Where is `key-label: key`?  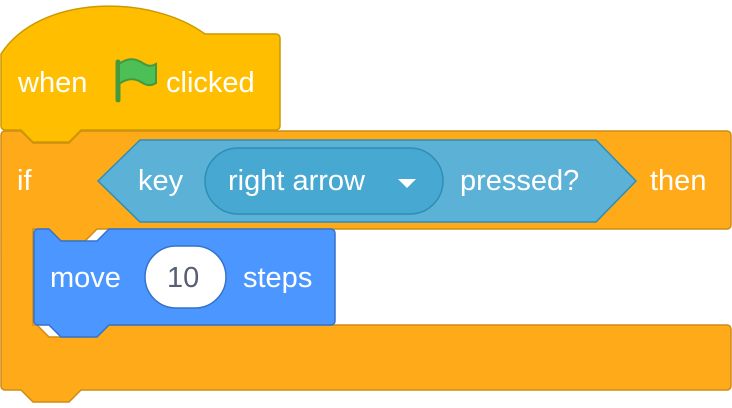 key-label: key is located at coordinates (161, 181).